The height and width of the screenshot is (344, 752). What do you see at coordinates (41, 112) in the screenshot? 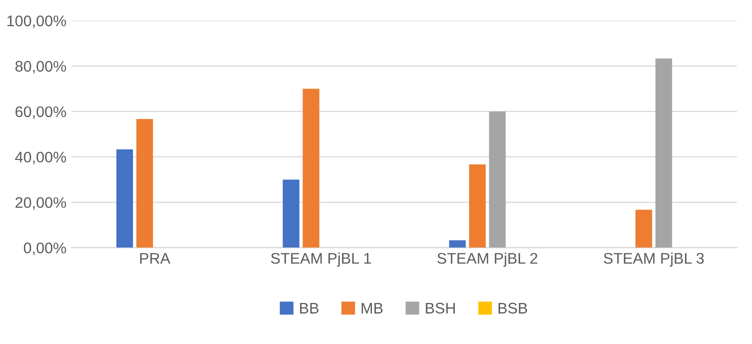
I see `y-tick-label: 60,00%` at bounding box center [41, 112].